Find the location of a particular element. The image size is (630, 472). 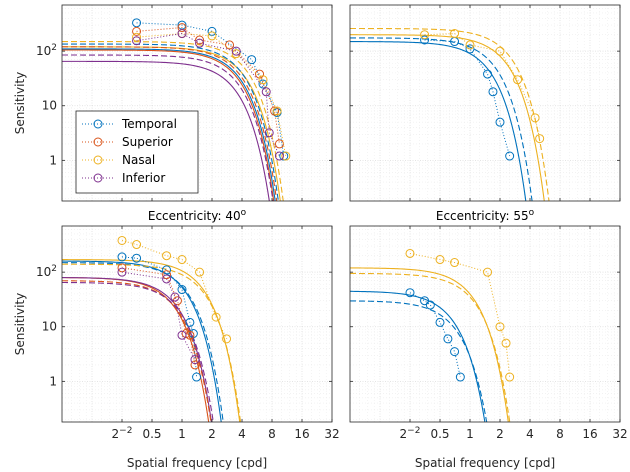

legend: Temporal Superior Nasal Inferior is located at coordinates (137, 152).